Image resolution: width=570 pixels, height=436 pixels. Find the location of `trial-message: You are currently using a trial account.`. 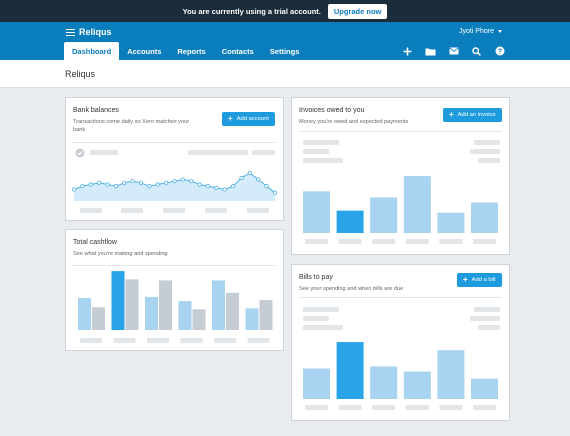

trial-message: You are currently using a trial account. is located at coordinates (251, 11).